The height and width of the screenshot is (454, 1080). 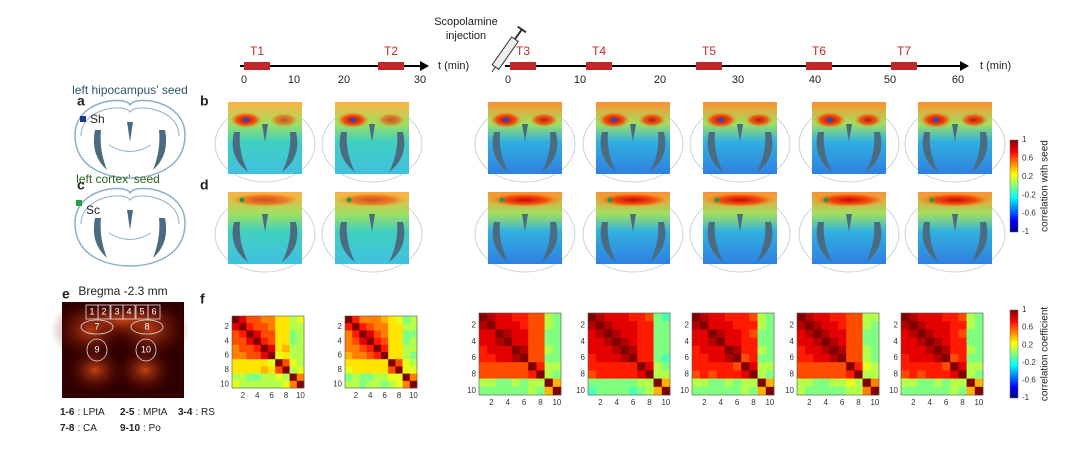 What do you see at coordinates (525, 232) in the screenshot?
I see `seed-map` at bounding box center [525, 232].